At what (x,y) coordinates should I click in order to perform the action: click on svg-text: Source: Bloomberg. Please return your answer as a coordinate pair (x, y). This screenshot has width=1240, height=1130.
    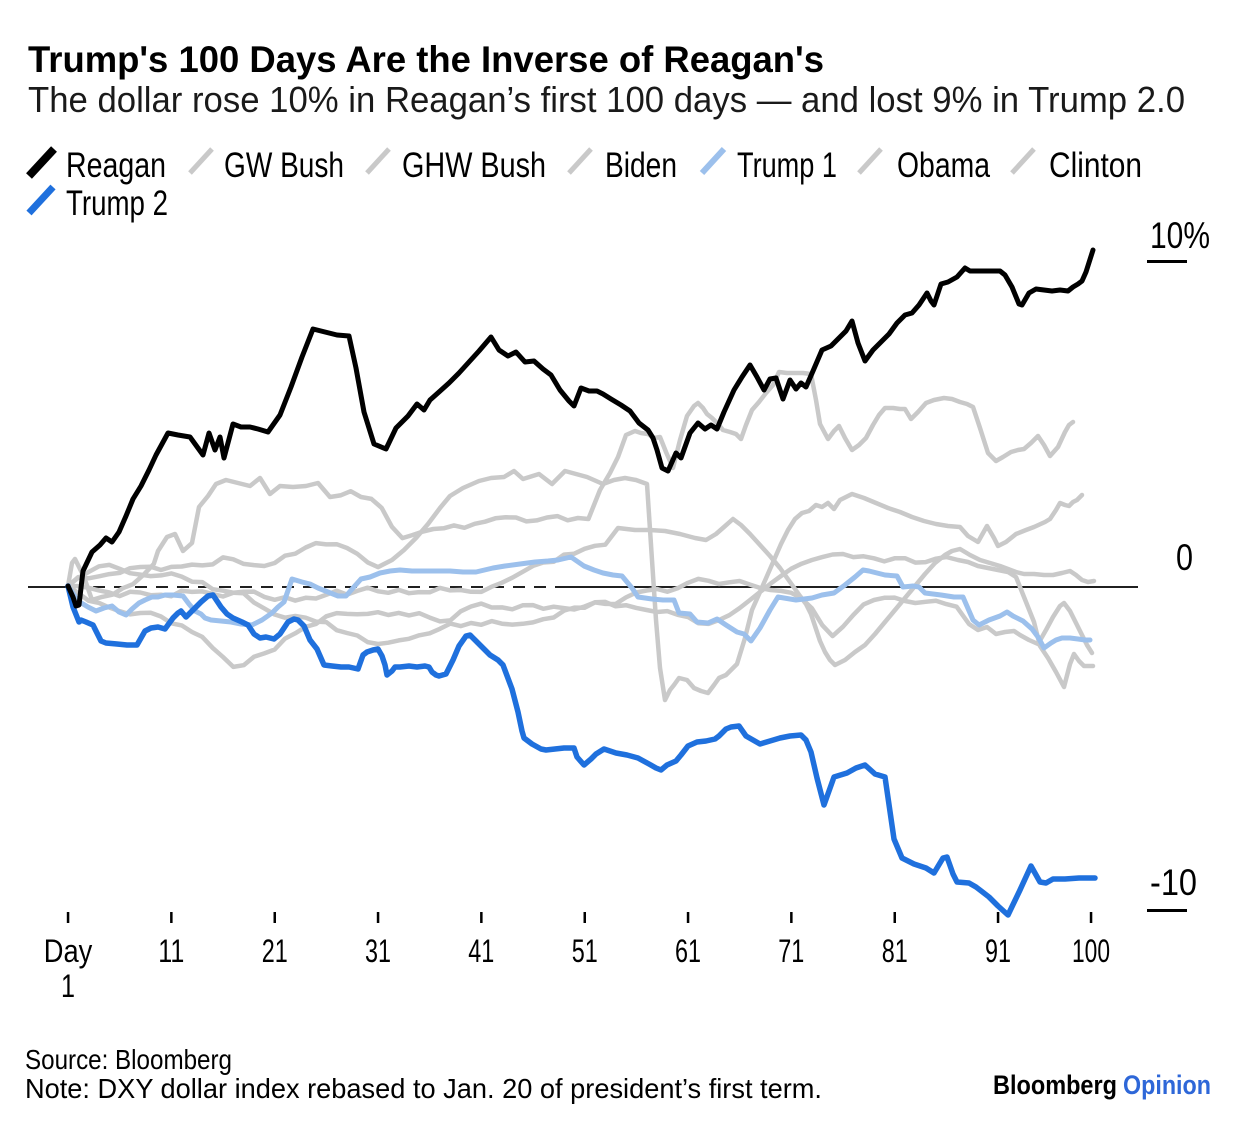
    Looking at the image, I should click on (128, 1059).